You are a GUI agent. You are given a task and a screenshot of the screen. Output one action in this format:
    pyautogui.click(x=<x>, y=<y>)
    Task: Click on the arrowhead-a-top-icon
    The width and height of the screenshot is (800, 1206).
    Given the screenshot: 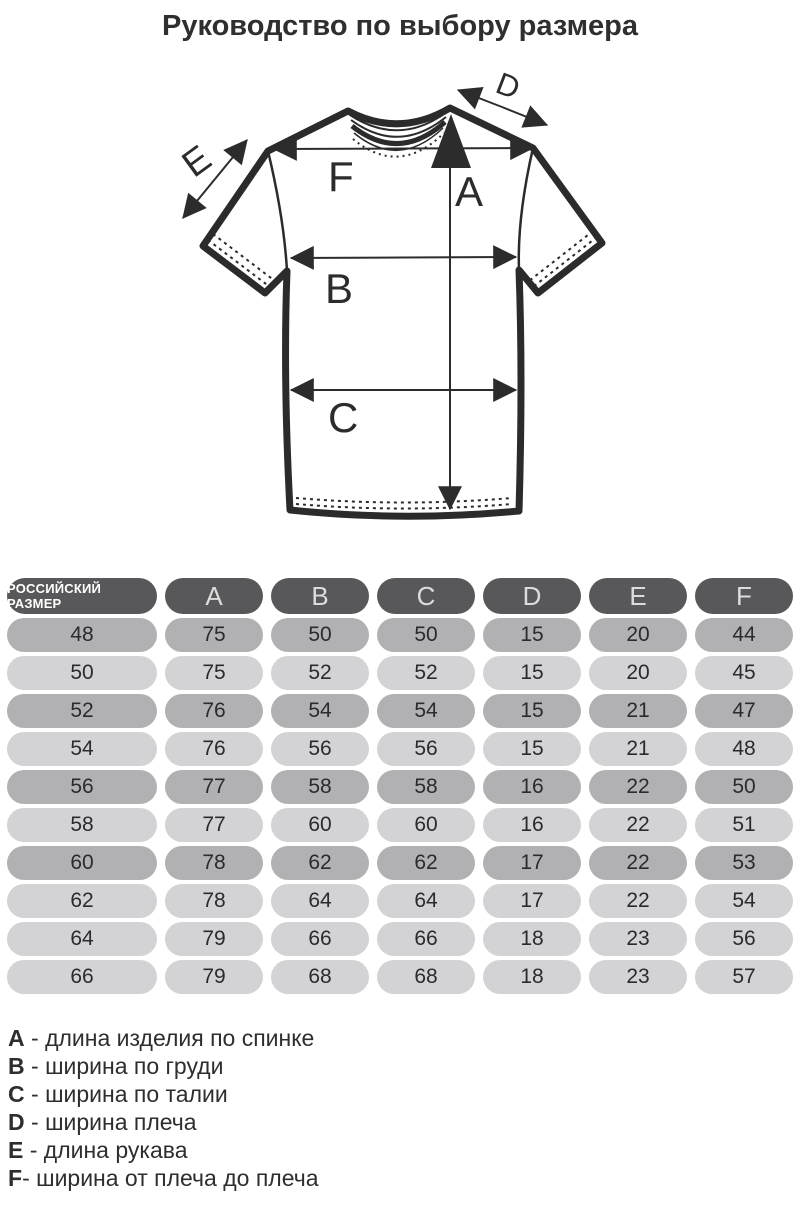 What is the action you would take?
    pyautogui.click(x=451, y=141)
    